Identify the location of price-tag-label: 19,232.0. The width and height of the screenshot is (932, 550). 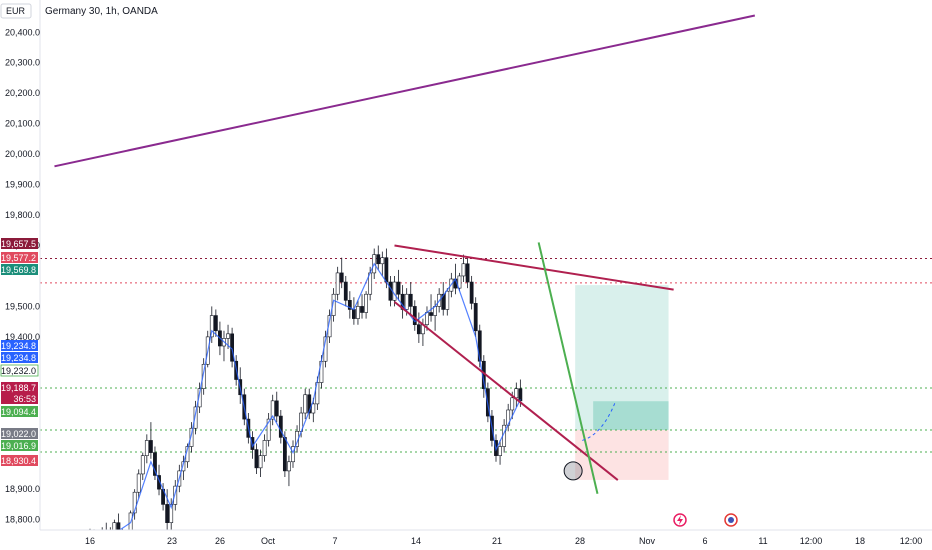
(18, 371).